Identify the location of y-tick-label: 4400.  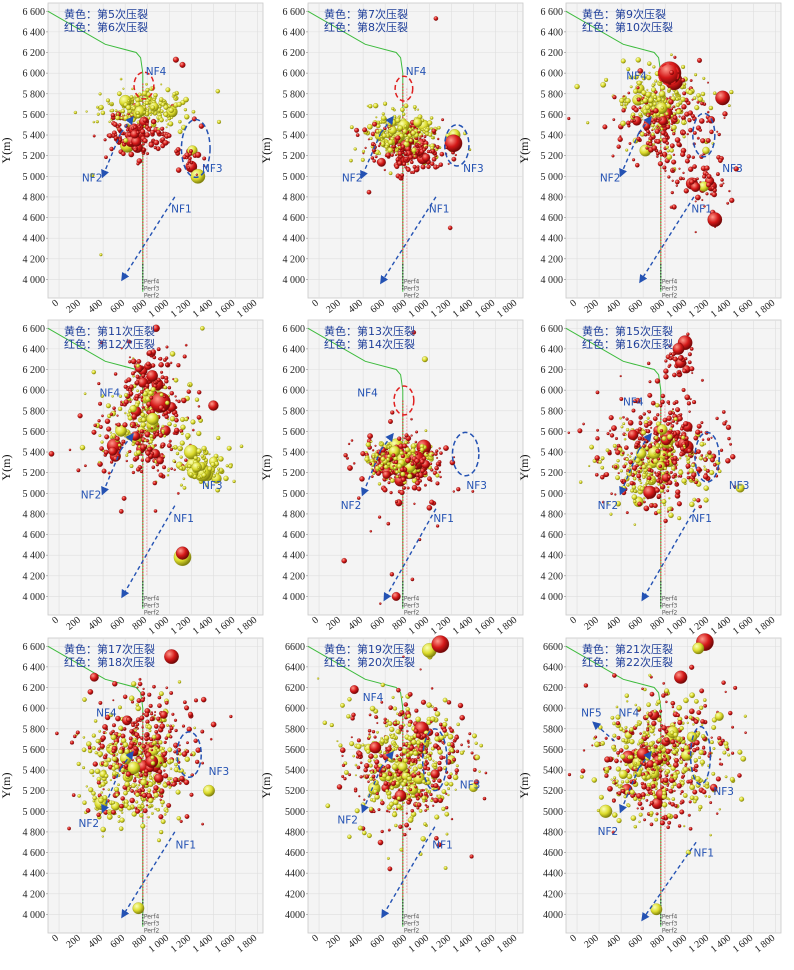
(553, 874).